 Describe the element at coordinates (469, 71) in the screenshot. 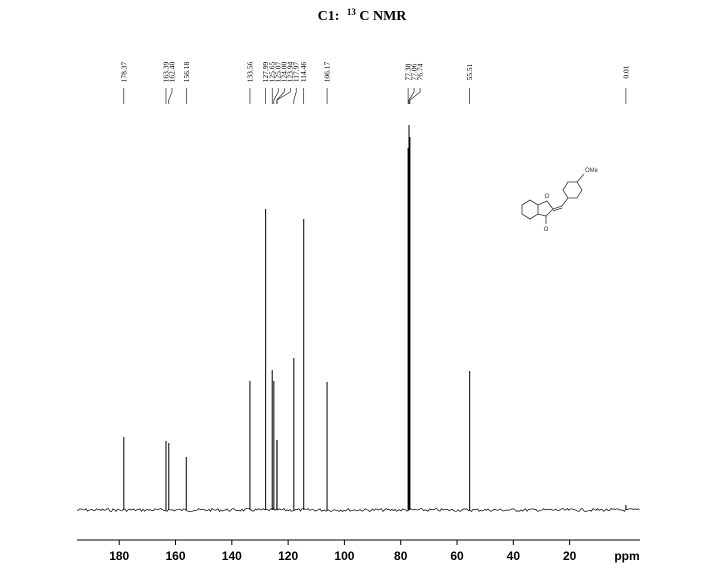

I see `peak-label: 55.51` at that location.